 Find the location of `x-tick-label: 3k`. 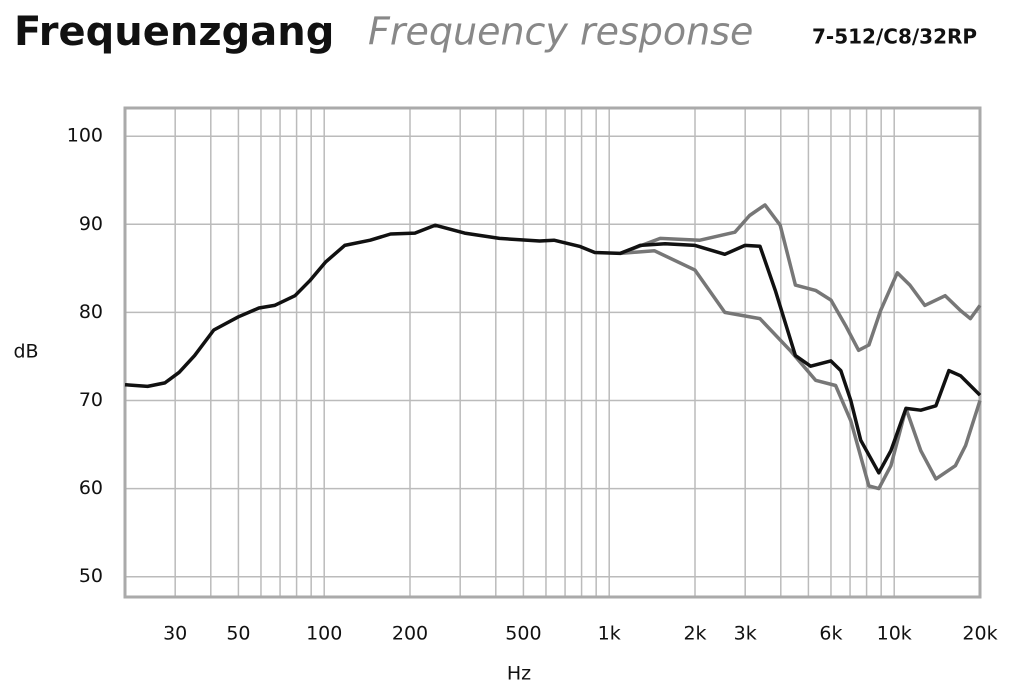

x-tick-label: 3k is located at coordinates (745, 634).